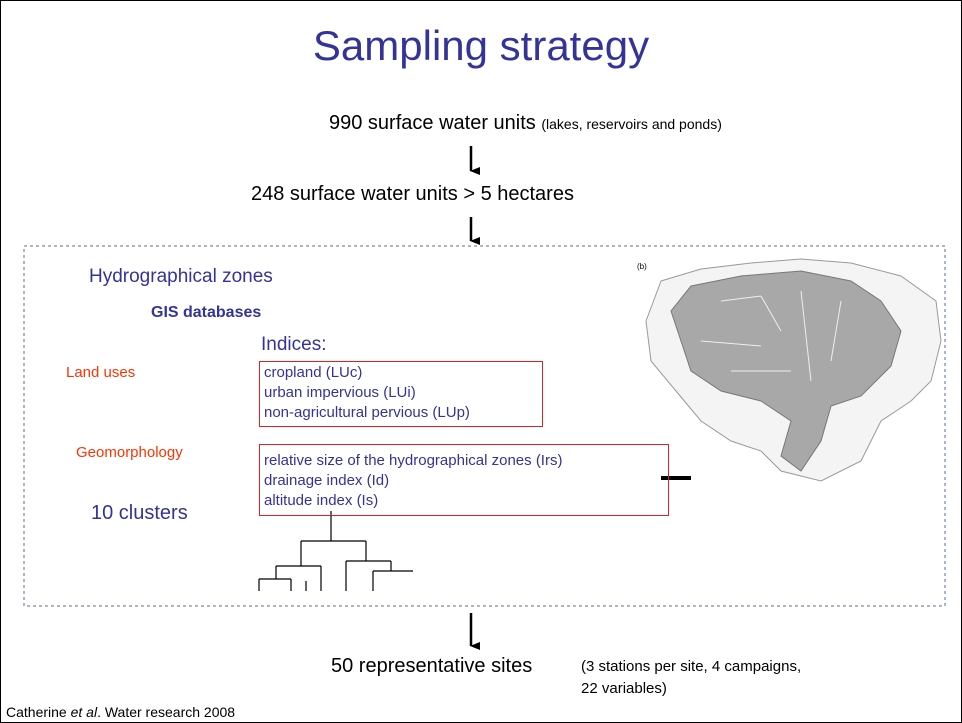 This screenshot has height=723, width=962. I want to click on citation: Catherine et al. Water research 2008, so click(120, 712).